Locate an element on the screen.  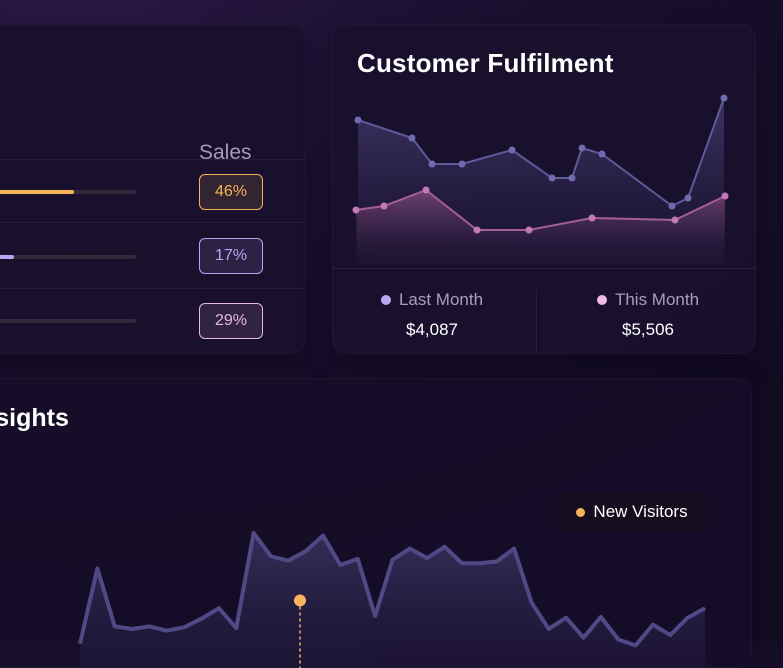
legend-this-month: This Month $5,506 is located at coordinates (648, 315).